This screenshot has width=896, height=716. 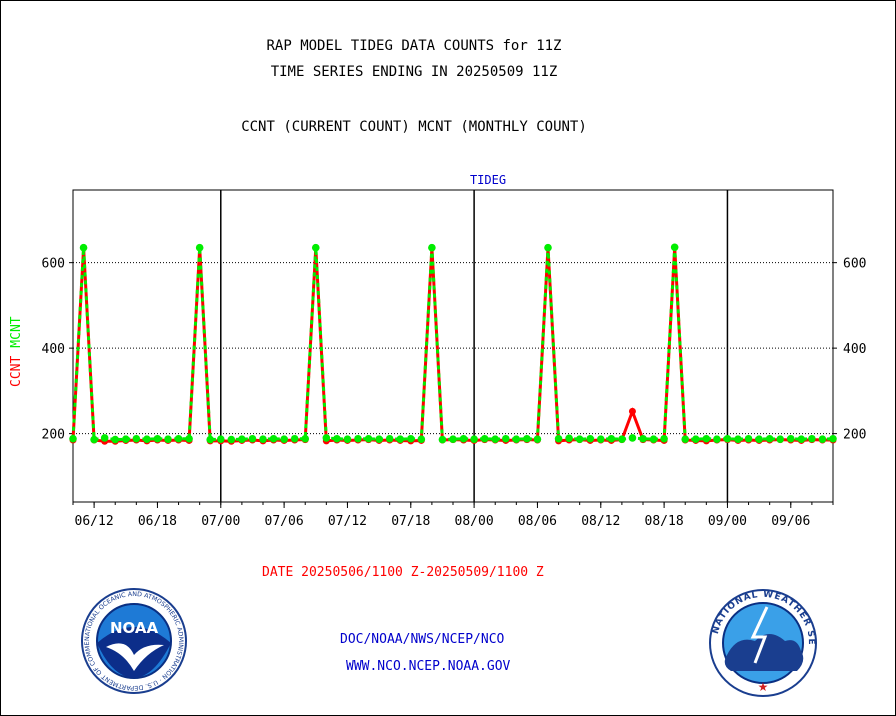 I want to click on y-tick-label-right-600: 600, so click(x=854, y=264).